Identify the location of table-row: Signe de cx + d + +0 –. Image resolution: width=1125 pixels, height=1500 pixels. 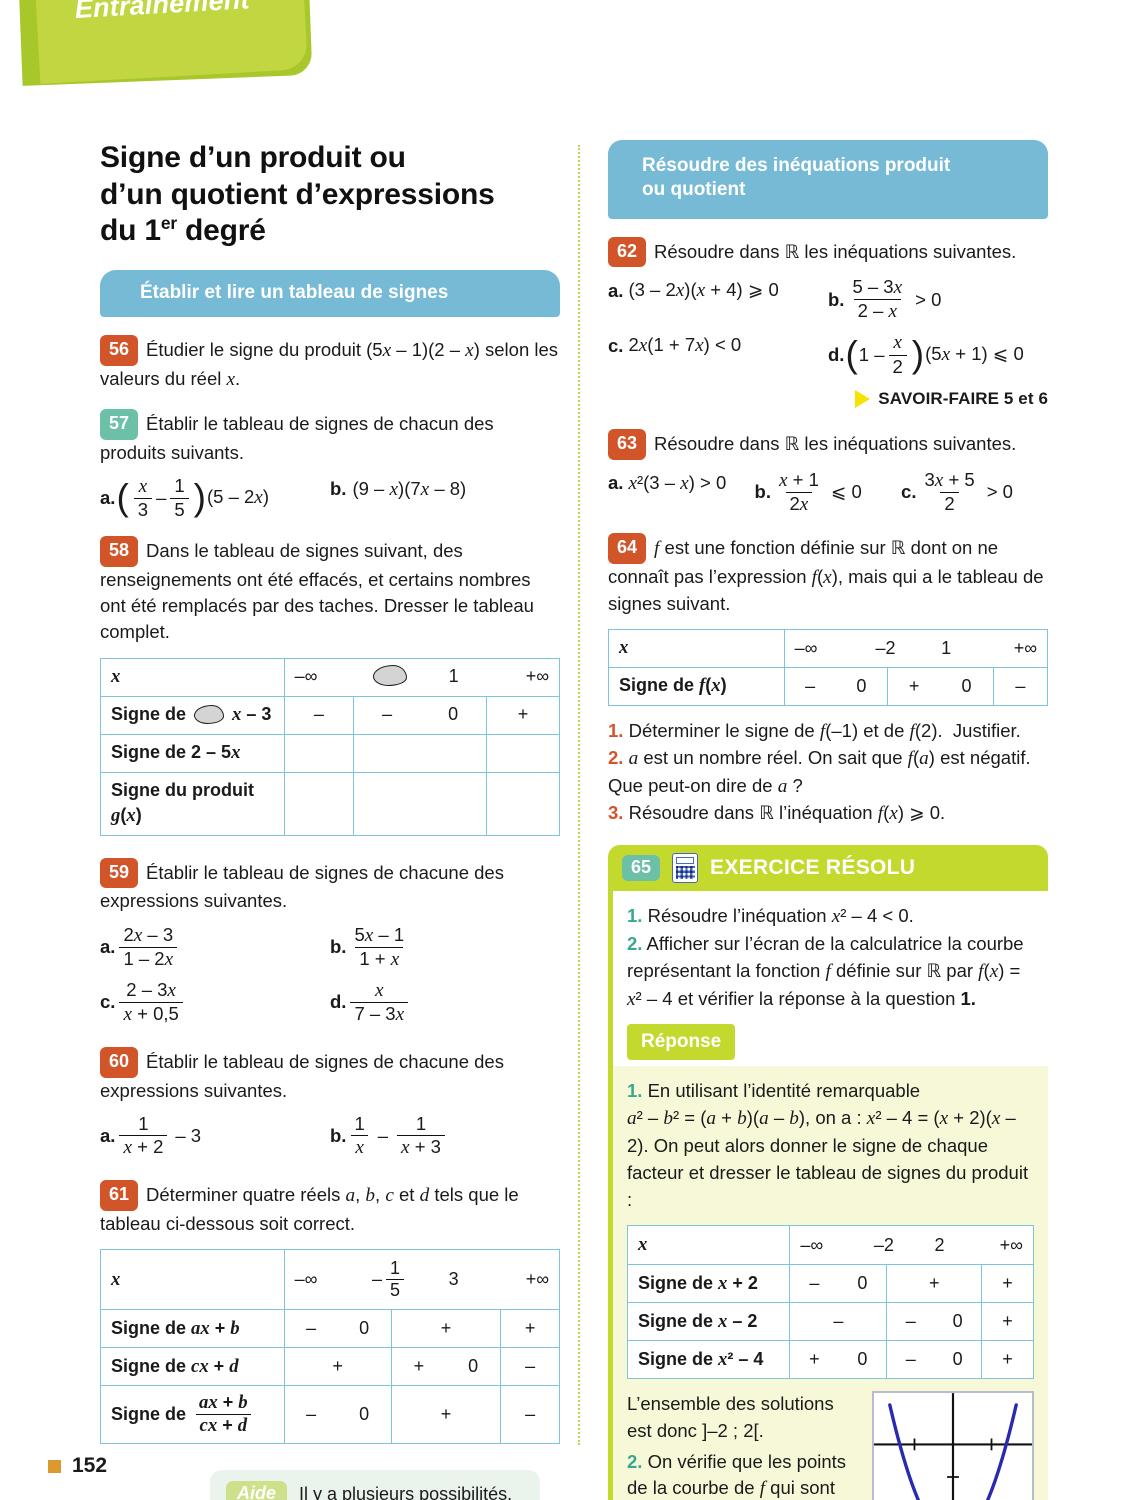
(330, 1367).